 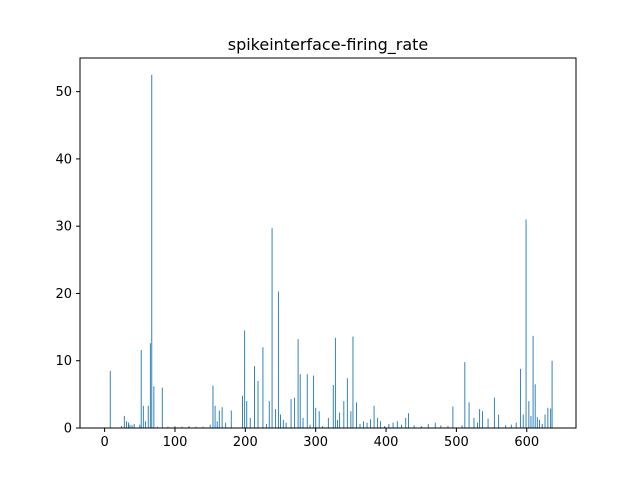 What do you see at coordinates (245, 442) in the screenshot?
I see `x-tick-label: 200` at bounding box center [245, 442].